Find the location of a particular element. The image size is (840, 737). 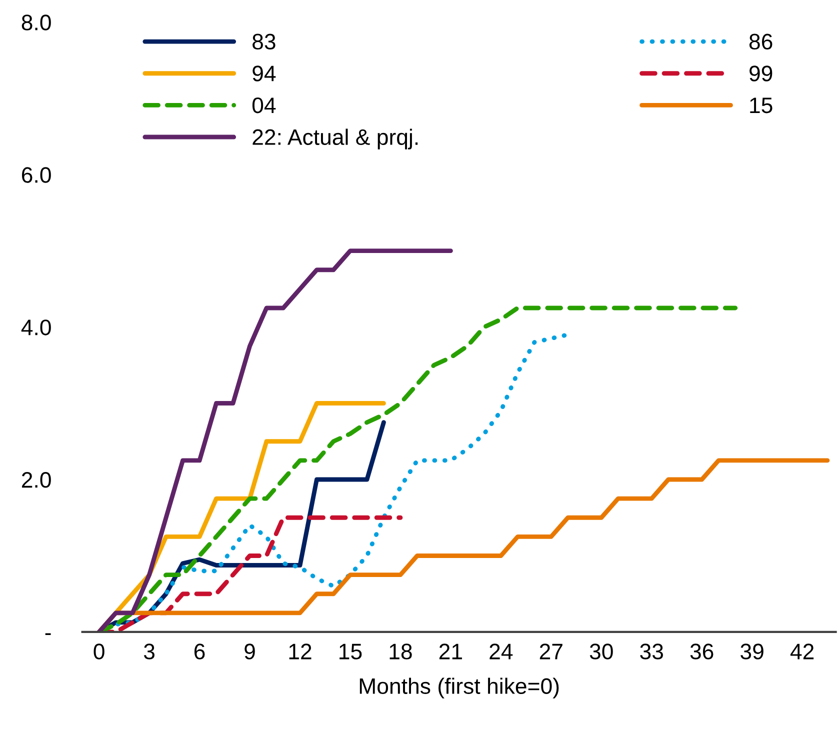

legend-label: 86 is located at coordinates (760, 42).